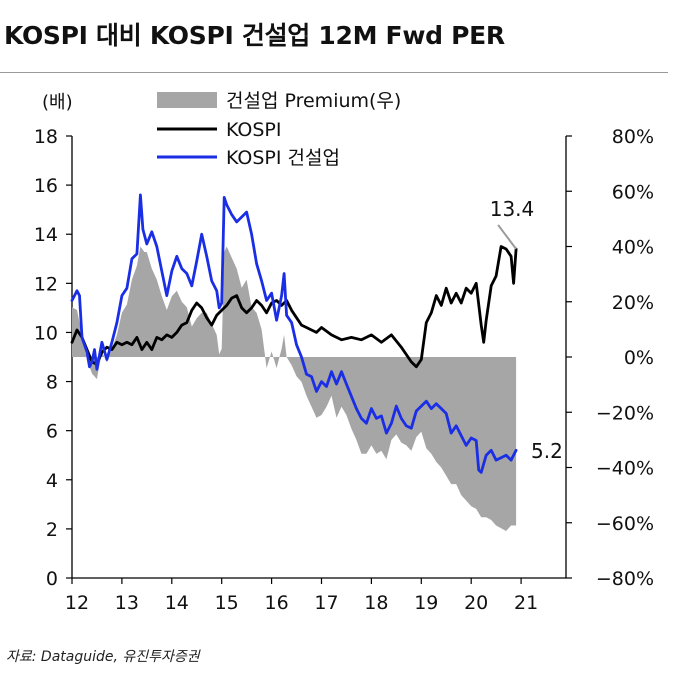  Describe the element at coordinates (633, 303) in the screenshot. I see `right-tick-label: 20%` at that location.